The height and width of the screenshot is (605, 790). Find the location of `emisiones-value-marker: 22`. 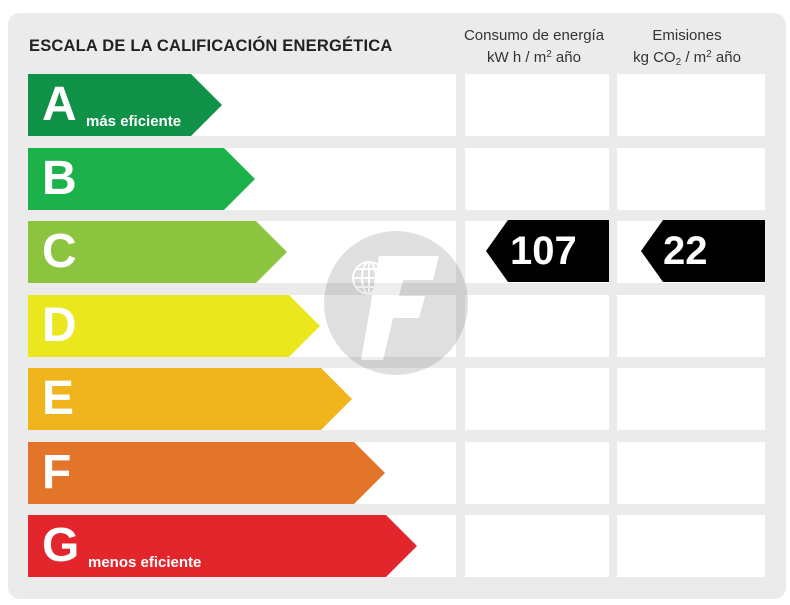

emisiones-value-marker: 22 is located at coordinates (703, 251).